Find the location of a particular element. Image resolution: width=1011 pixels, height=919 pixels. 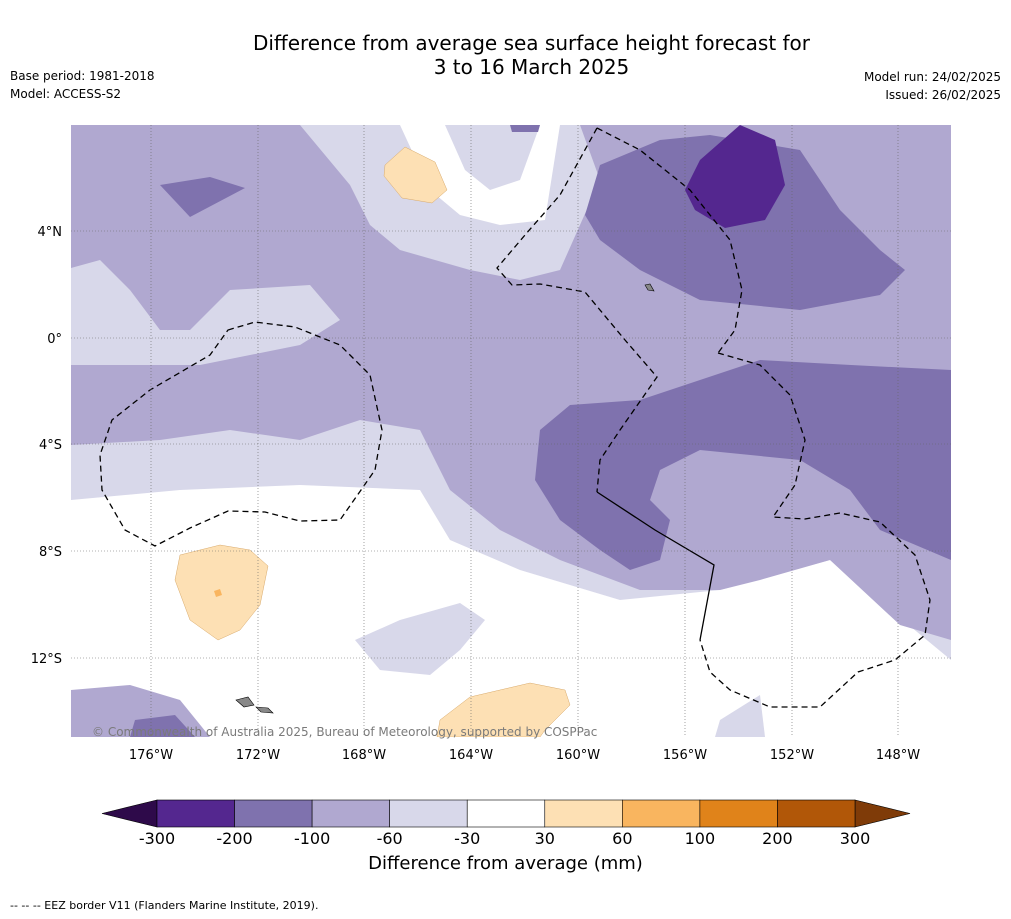

colorbar-tick-label: 100 is located at coordinates (700, 838).